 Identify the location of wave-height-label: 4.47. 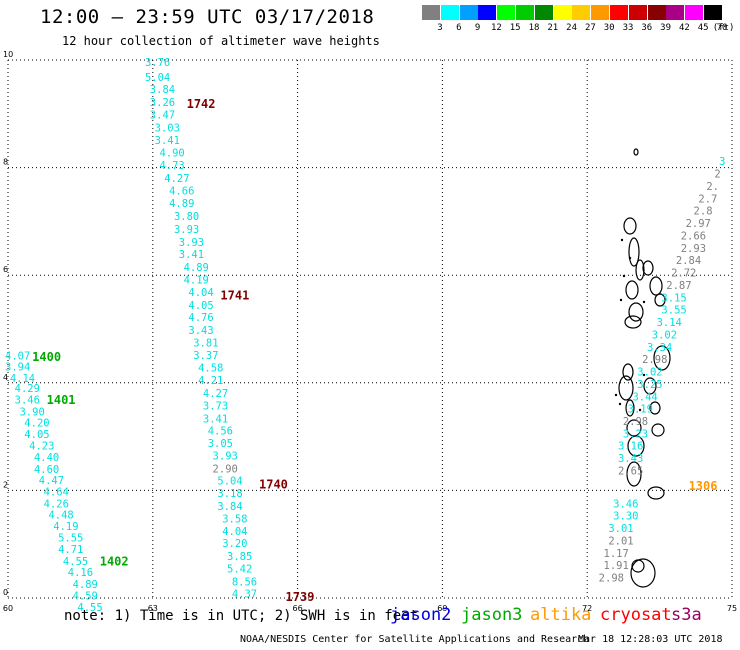
(51, 481).